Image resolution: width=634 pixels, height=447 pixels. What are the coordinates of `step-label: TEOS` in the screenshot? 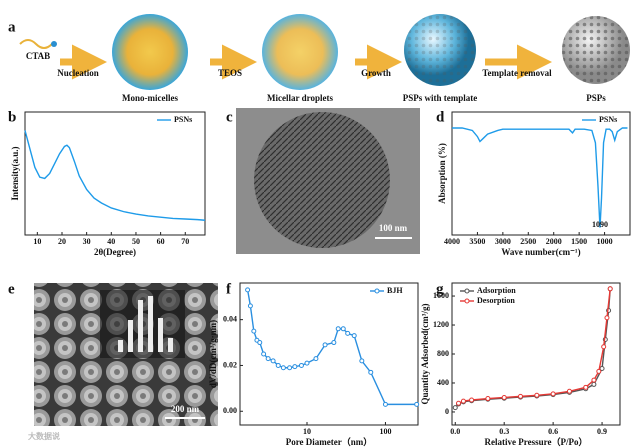 It's located at (230, 73).